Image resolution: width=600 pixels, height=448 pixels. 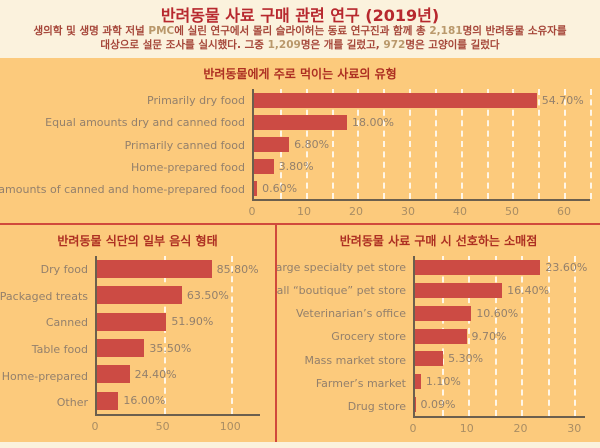 I want to click on bar-row: 16.40%, so click(x=500, y=290).